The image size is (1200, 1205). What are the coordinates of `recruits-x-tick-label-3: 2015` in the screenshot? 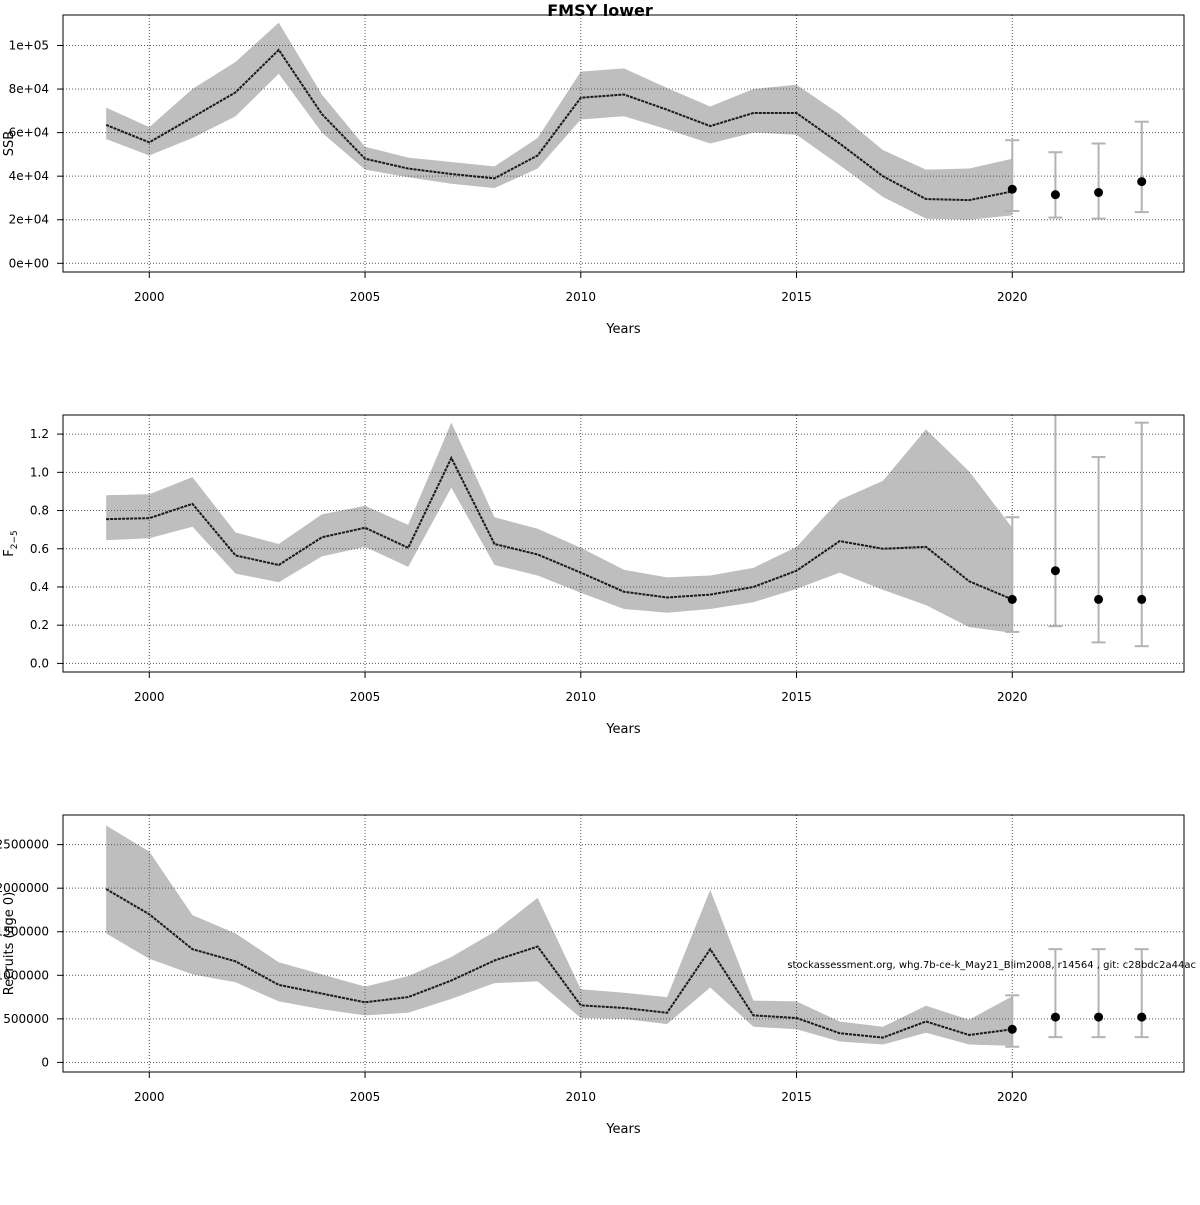 It's located at (796, 1097).